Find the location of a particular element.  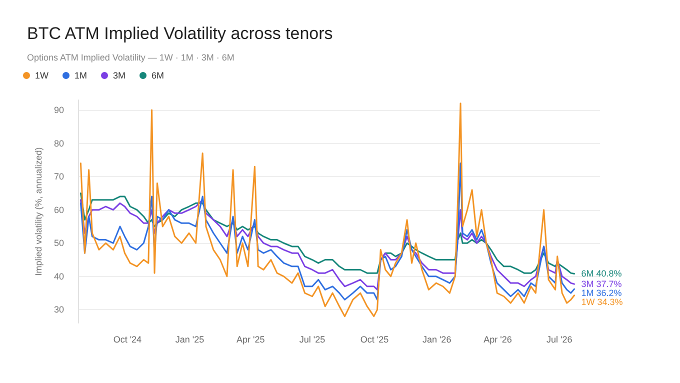

x-tick-label: Jul '25 is located at coordinates (312, 339).